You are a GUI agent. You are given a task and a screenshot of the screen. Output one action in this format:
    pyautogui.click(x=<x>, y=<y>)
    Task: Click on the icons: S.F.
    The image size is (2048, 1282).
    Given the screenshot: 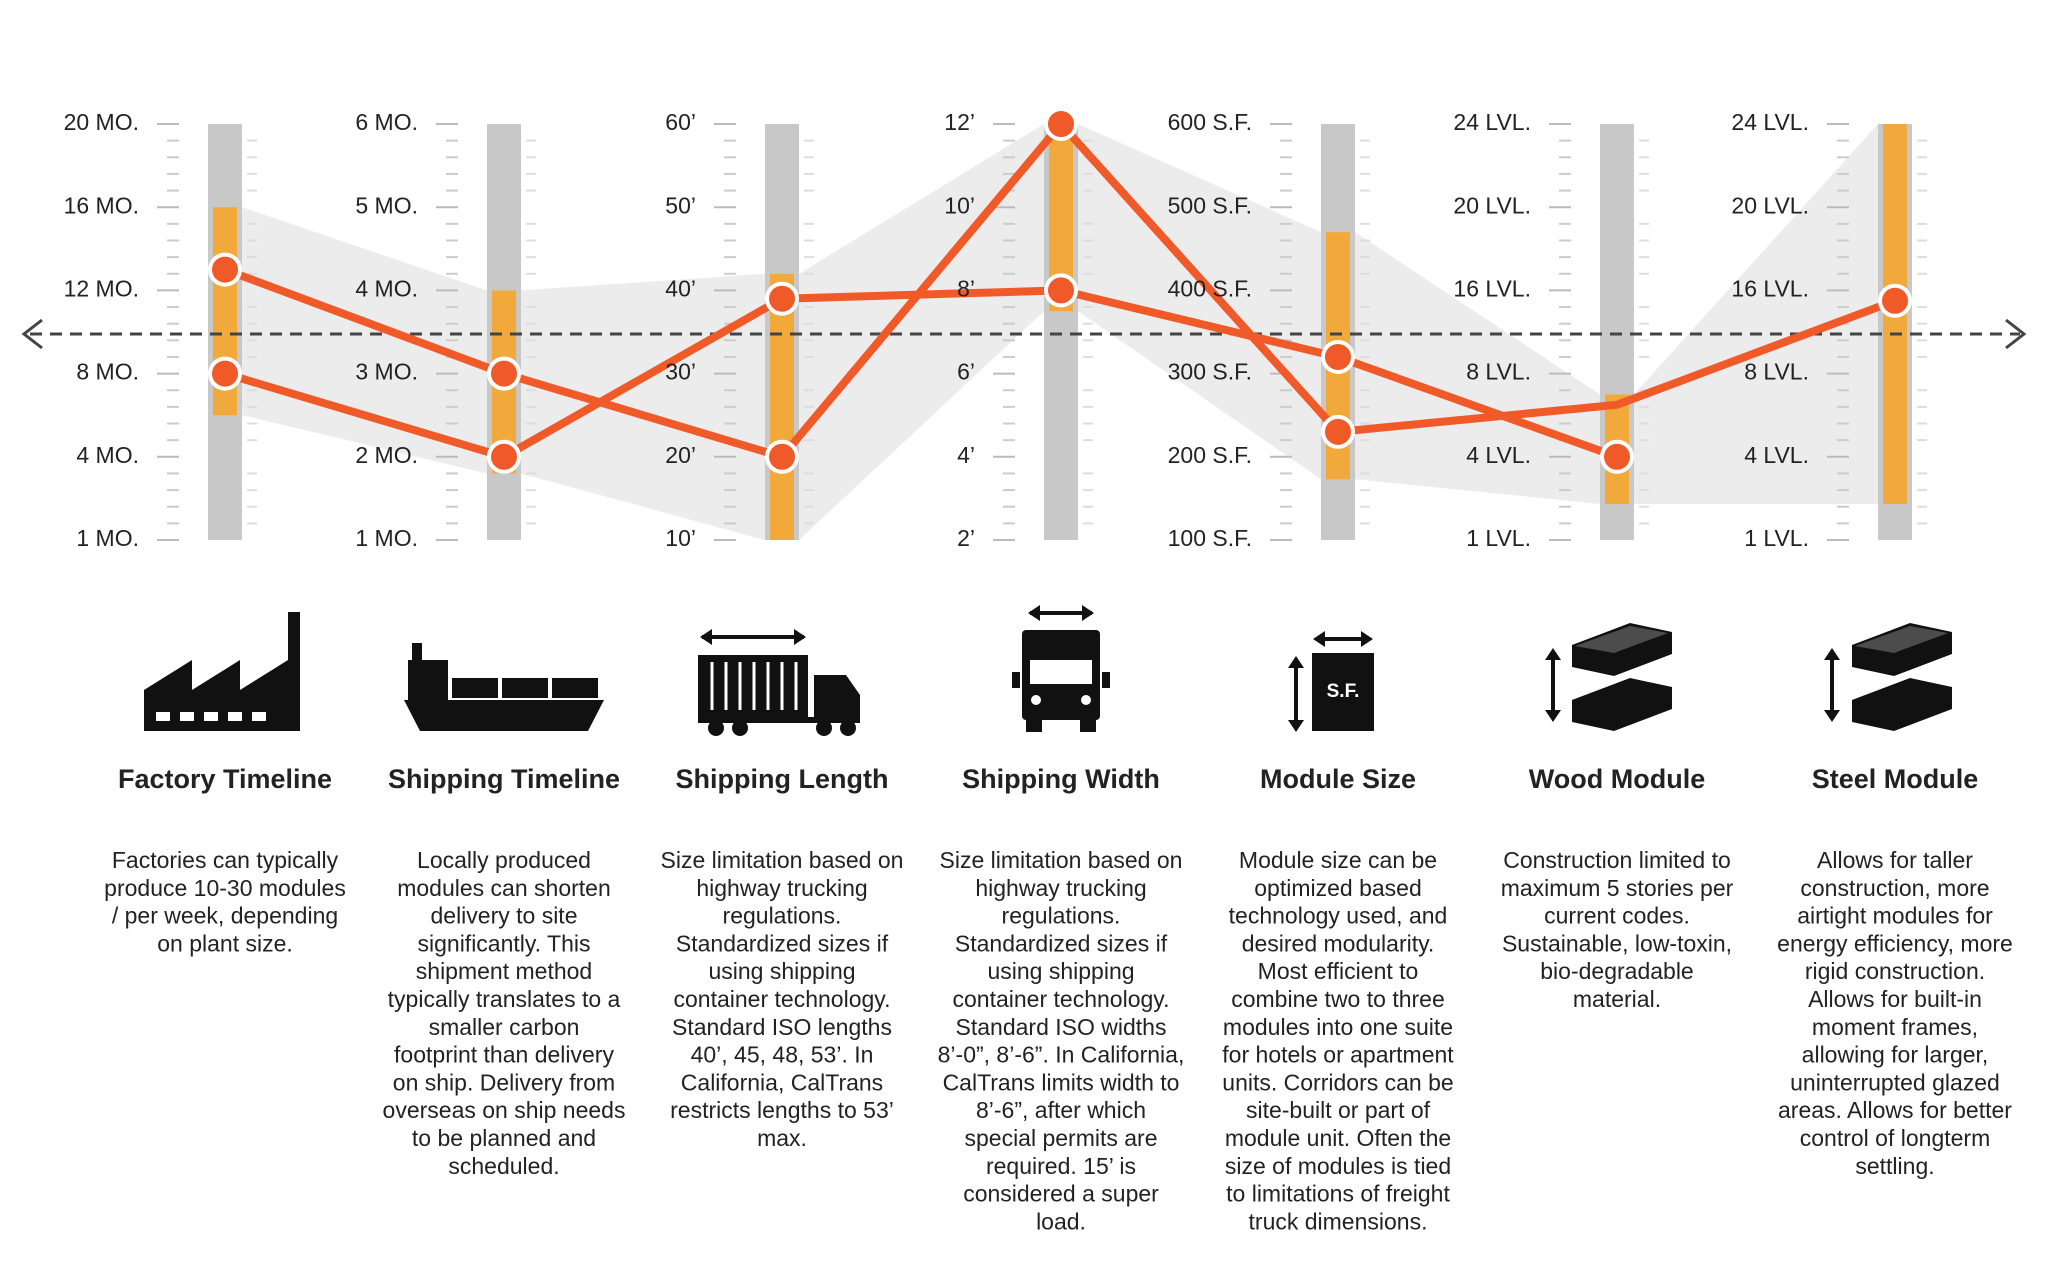 What is the action you would take?
    pyautogui.click(x=1048, y=670)
    